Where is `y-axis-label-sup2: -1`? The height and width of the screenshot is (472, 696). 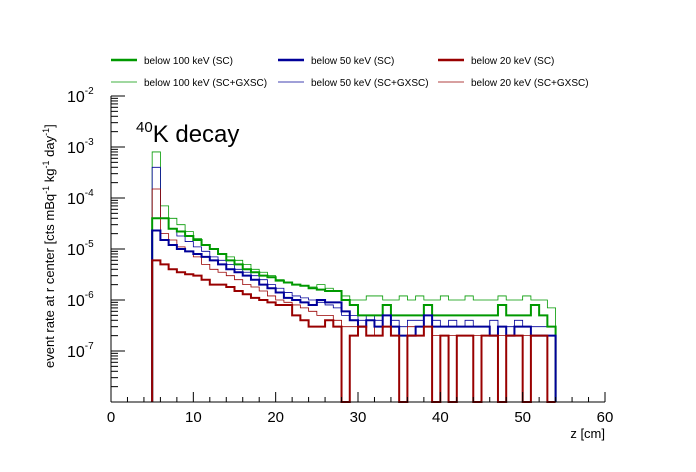 y-axis-label-sup2: -1 is located at coordinates (46, 164).